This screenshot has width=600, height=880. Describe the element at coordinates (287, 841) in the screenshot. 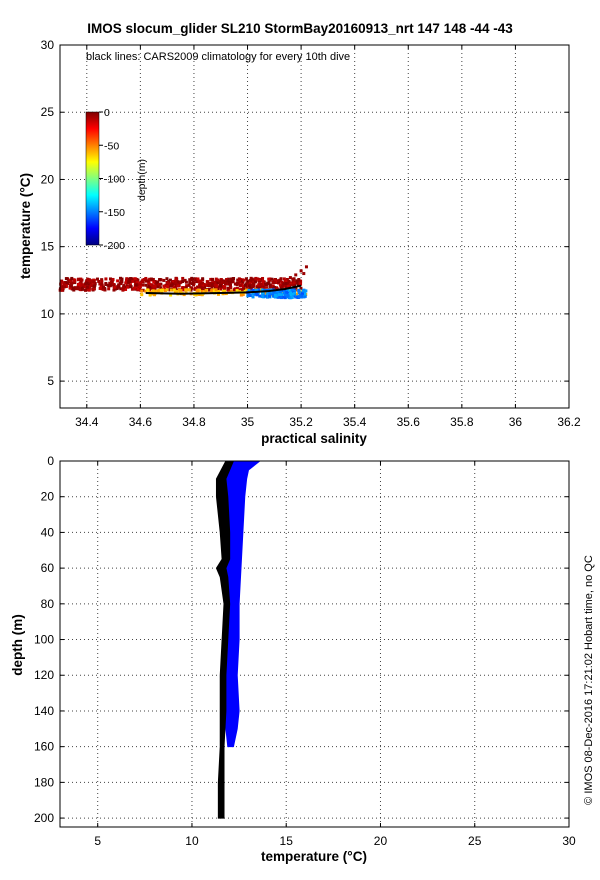

I see `profile-x-tick-label: 15` at that location.